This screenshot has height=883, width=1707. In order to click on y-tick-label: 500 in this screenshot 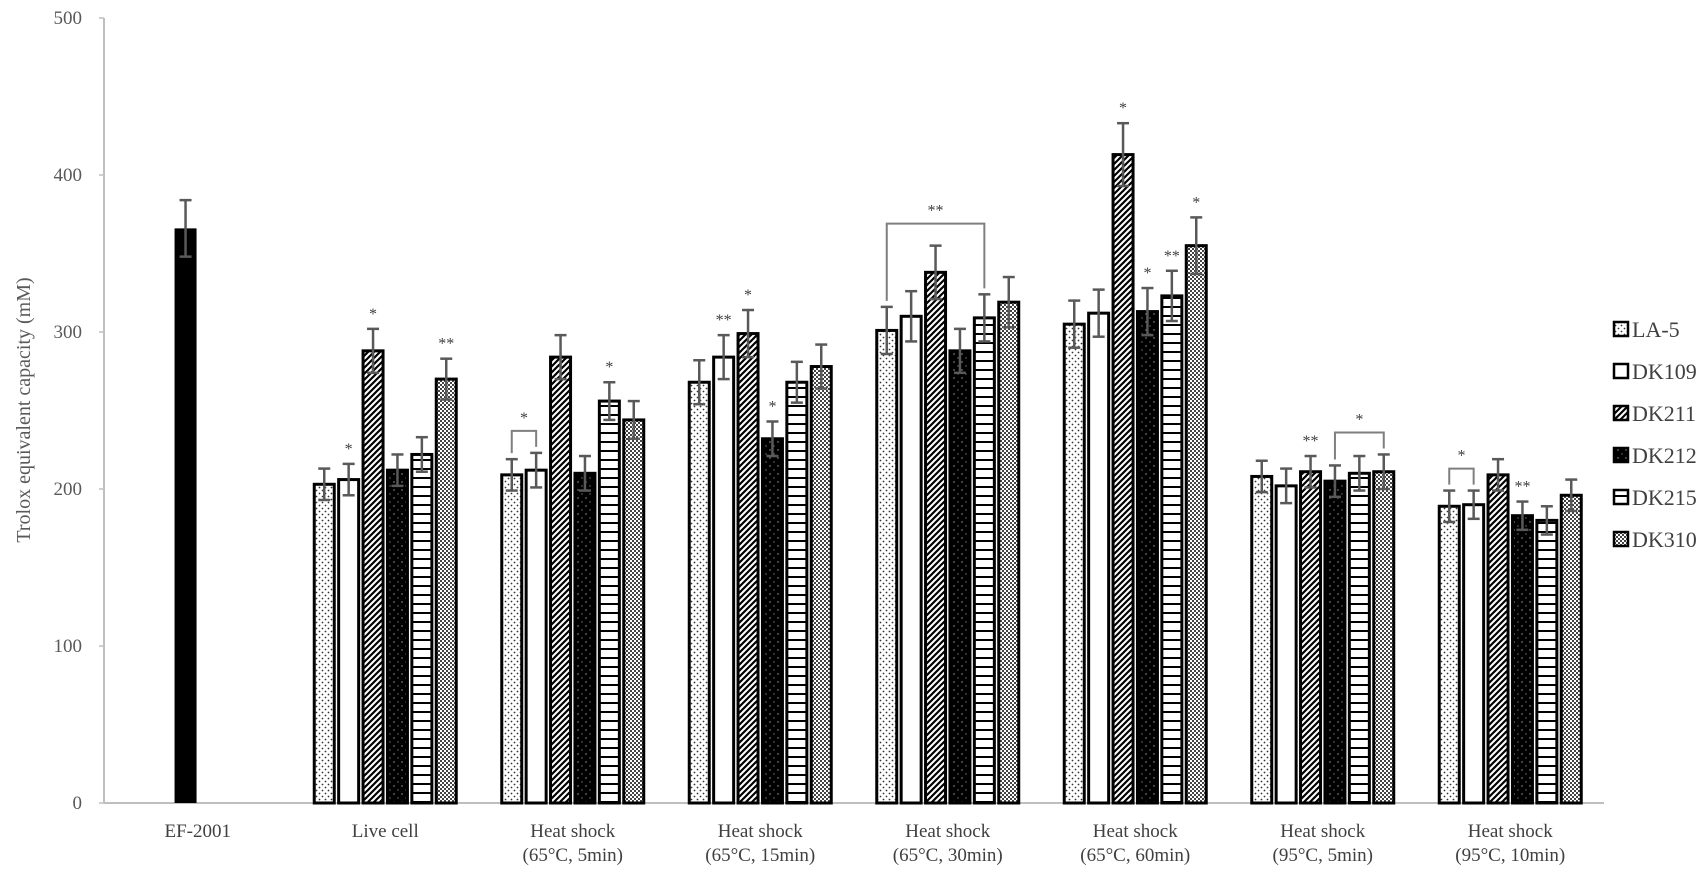, I will do `click(68, 18)`.